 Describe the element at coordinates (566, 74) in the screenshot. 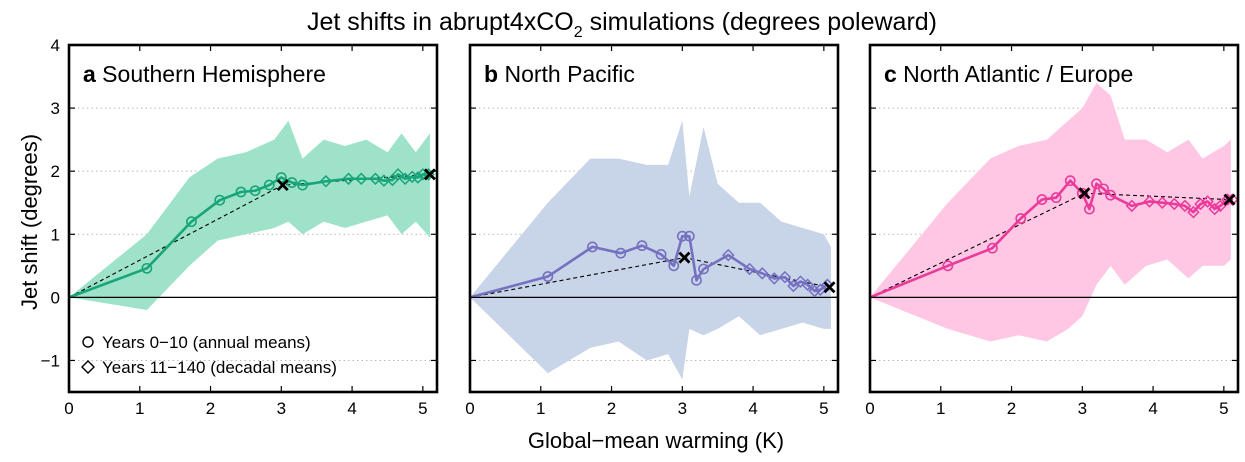

I see `panel-title-text: North Pacific` at that location.